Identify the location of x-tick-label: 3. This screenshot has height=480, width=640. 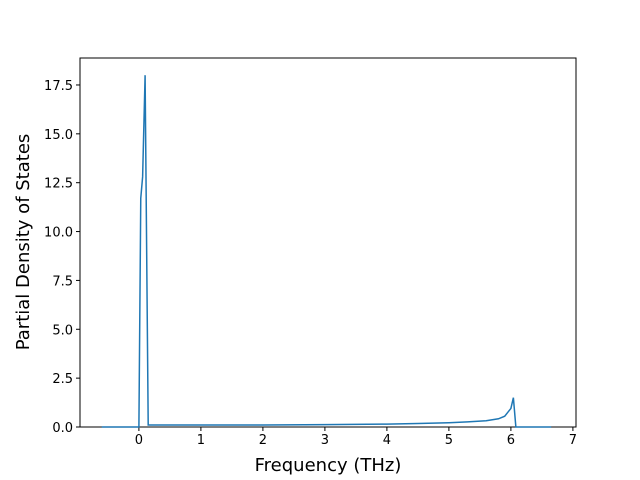
(325, 440).